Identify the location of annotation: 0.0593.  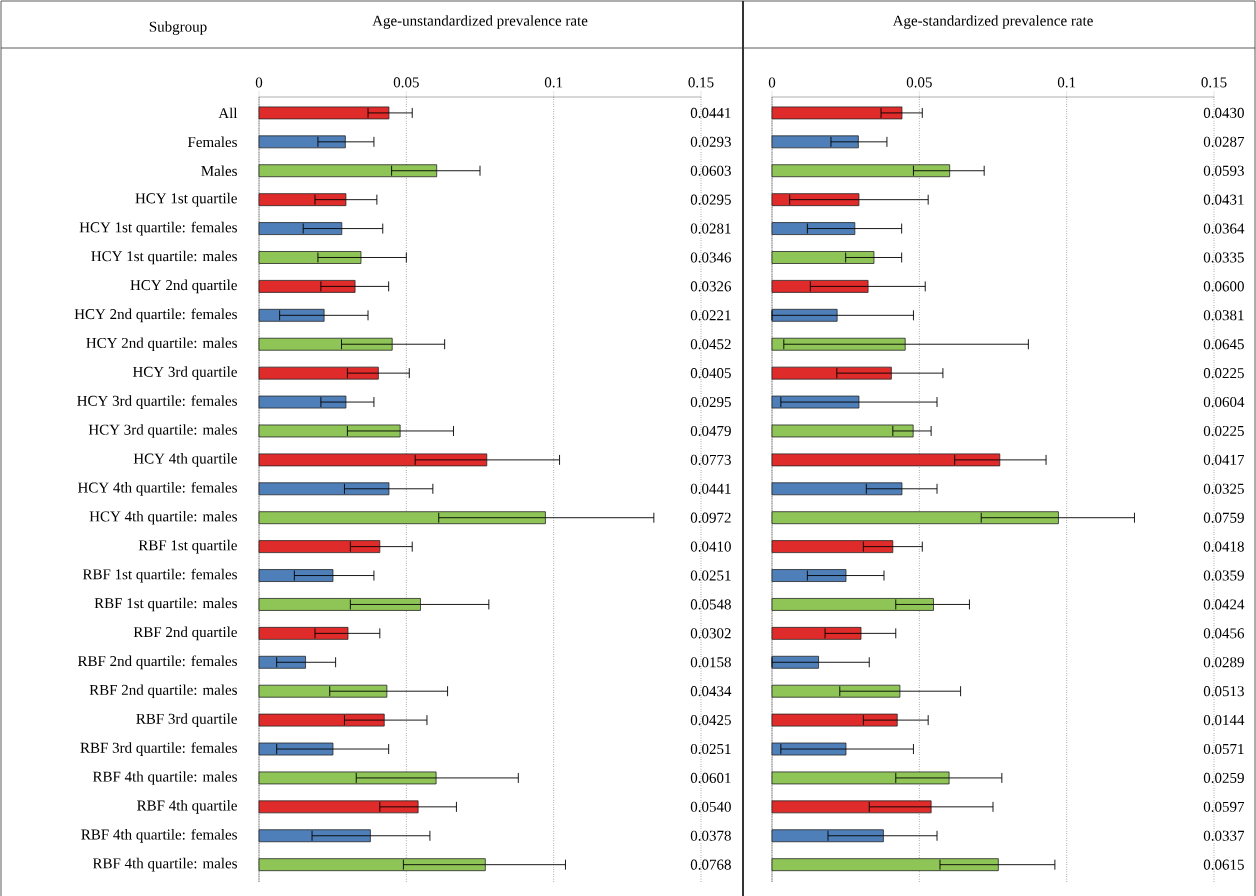
(1223, 170).